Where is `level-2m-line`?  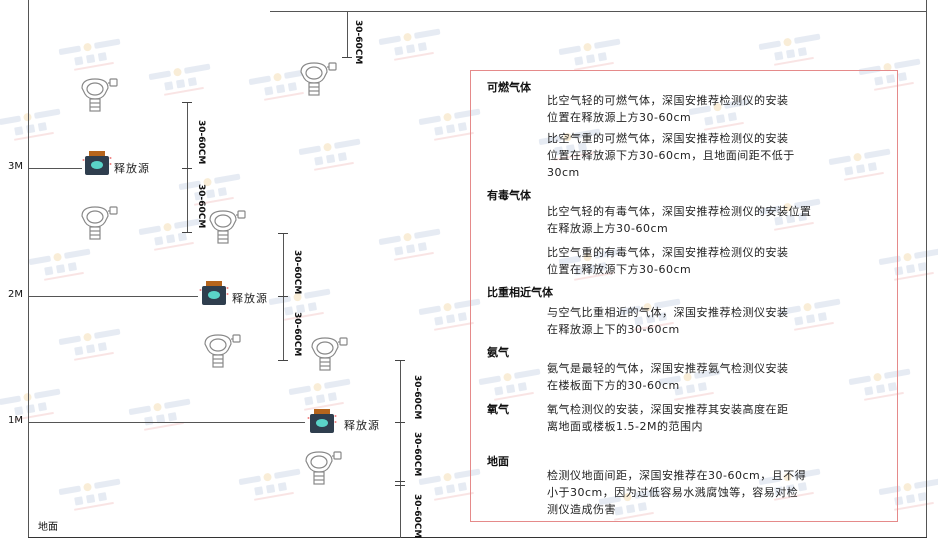 level-2m-line is located at coordinates (113, 296).